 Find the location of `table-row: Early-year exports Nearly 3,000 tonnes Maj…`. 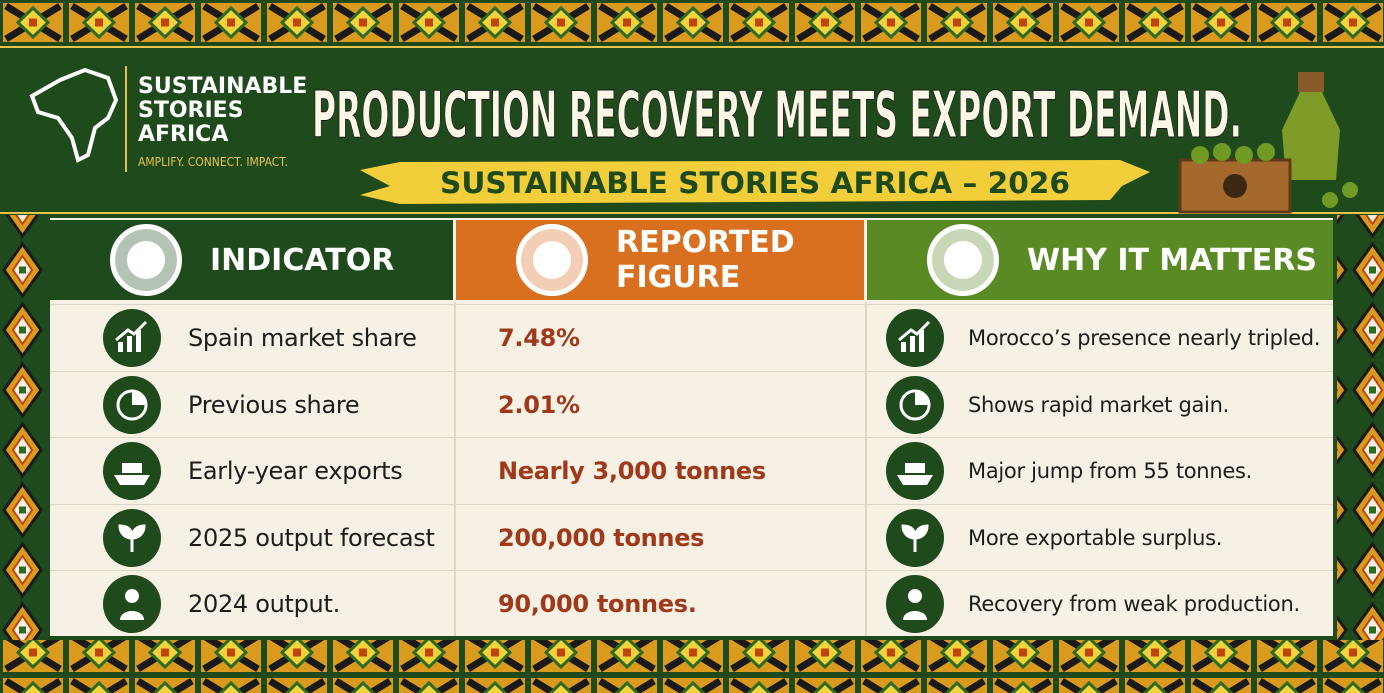

table-row: Early-year exports Nearly 3,000 tonnes Maj… is located at coordinates (691, 470).